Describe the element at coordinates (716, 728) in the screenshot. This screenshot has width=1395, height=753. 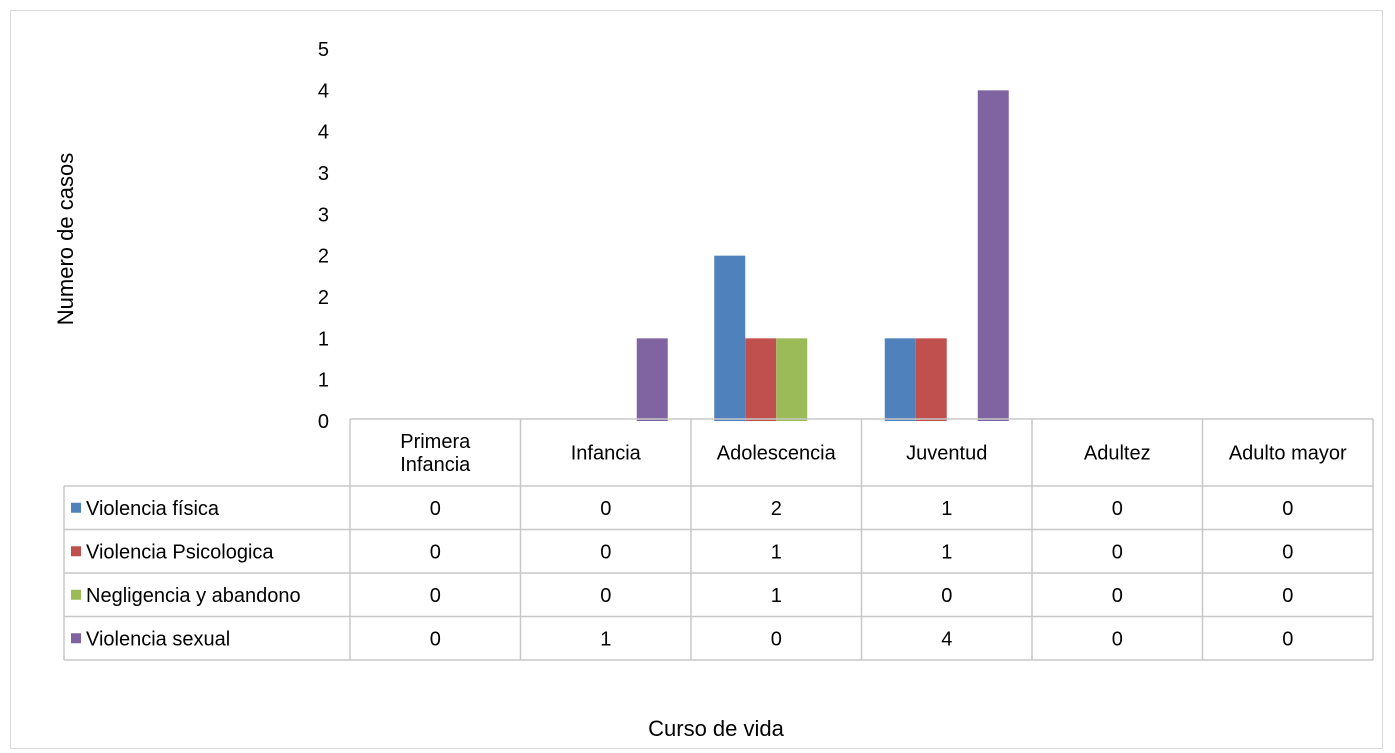
I see `x-axis-title: Curso de vida` at that location.